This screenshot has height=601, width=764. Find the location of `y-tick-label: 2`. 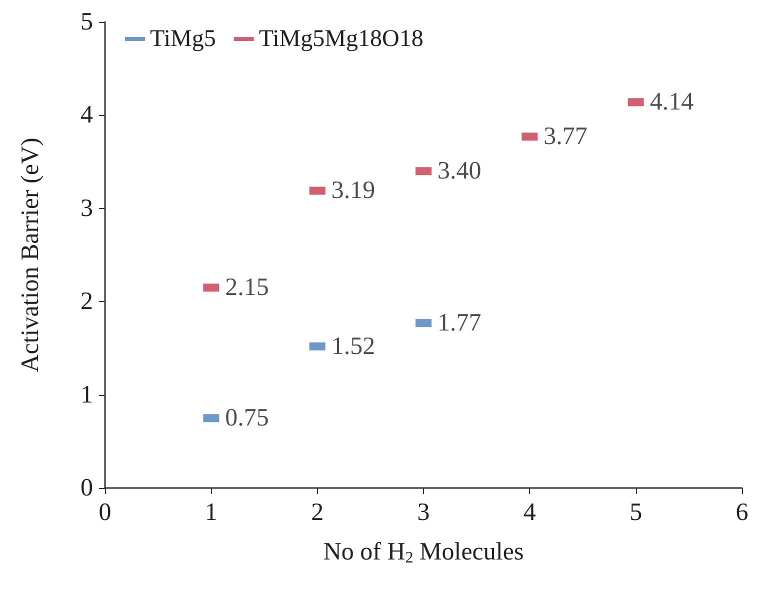

y-tick-label: 2 is located at coordinates (86, 302).